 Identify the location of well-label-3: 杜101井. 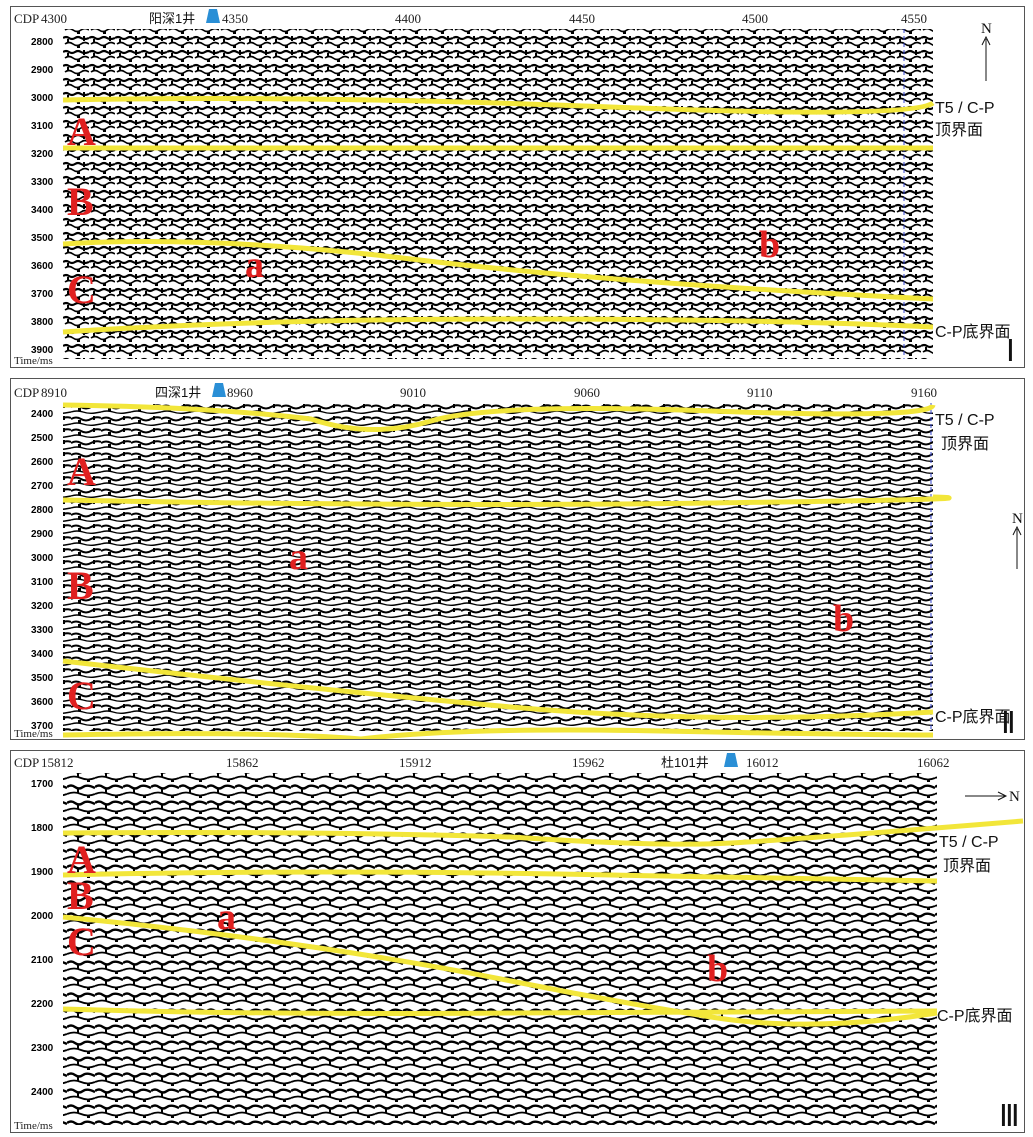
(685, 762).